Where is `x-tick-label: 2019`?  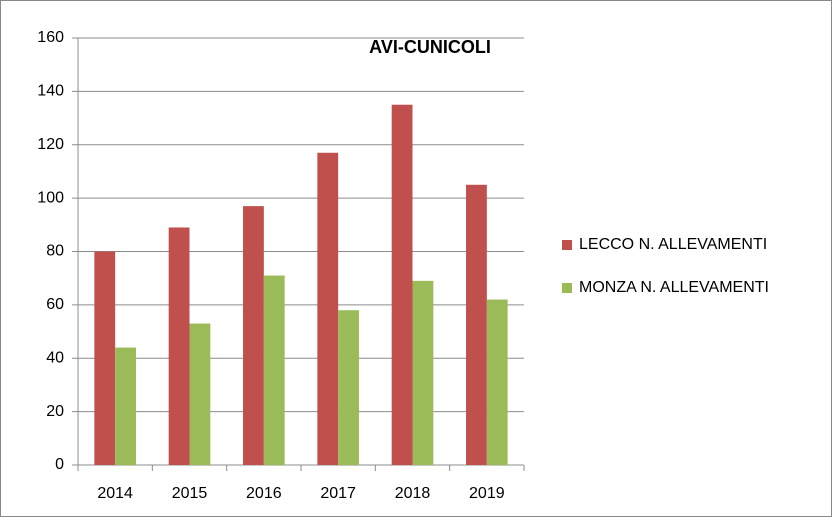 x-tick-label: 2019 is located at coordinates (487, 493).